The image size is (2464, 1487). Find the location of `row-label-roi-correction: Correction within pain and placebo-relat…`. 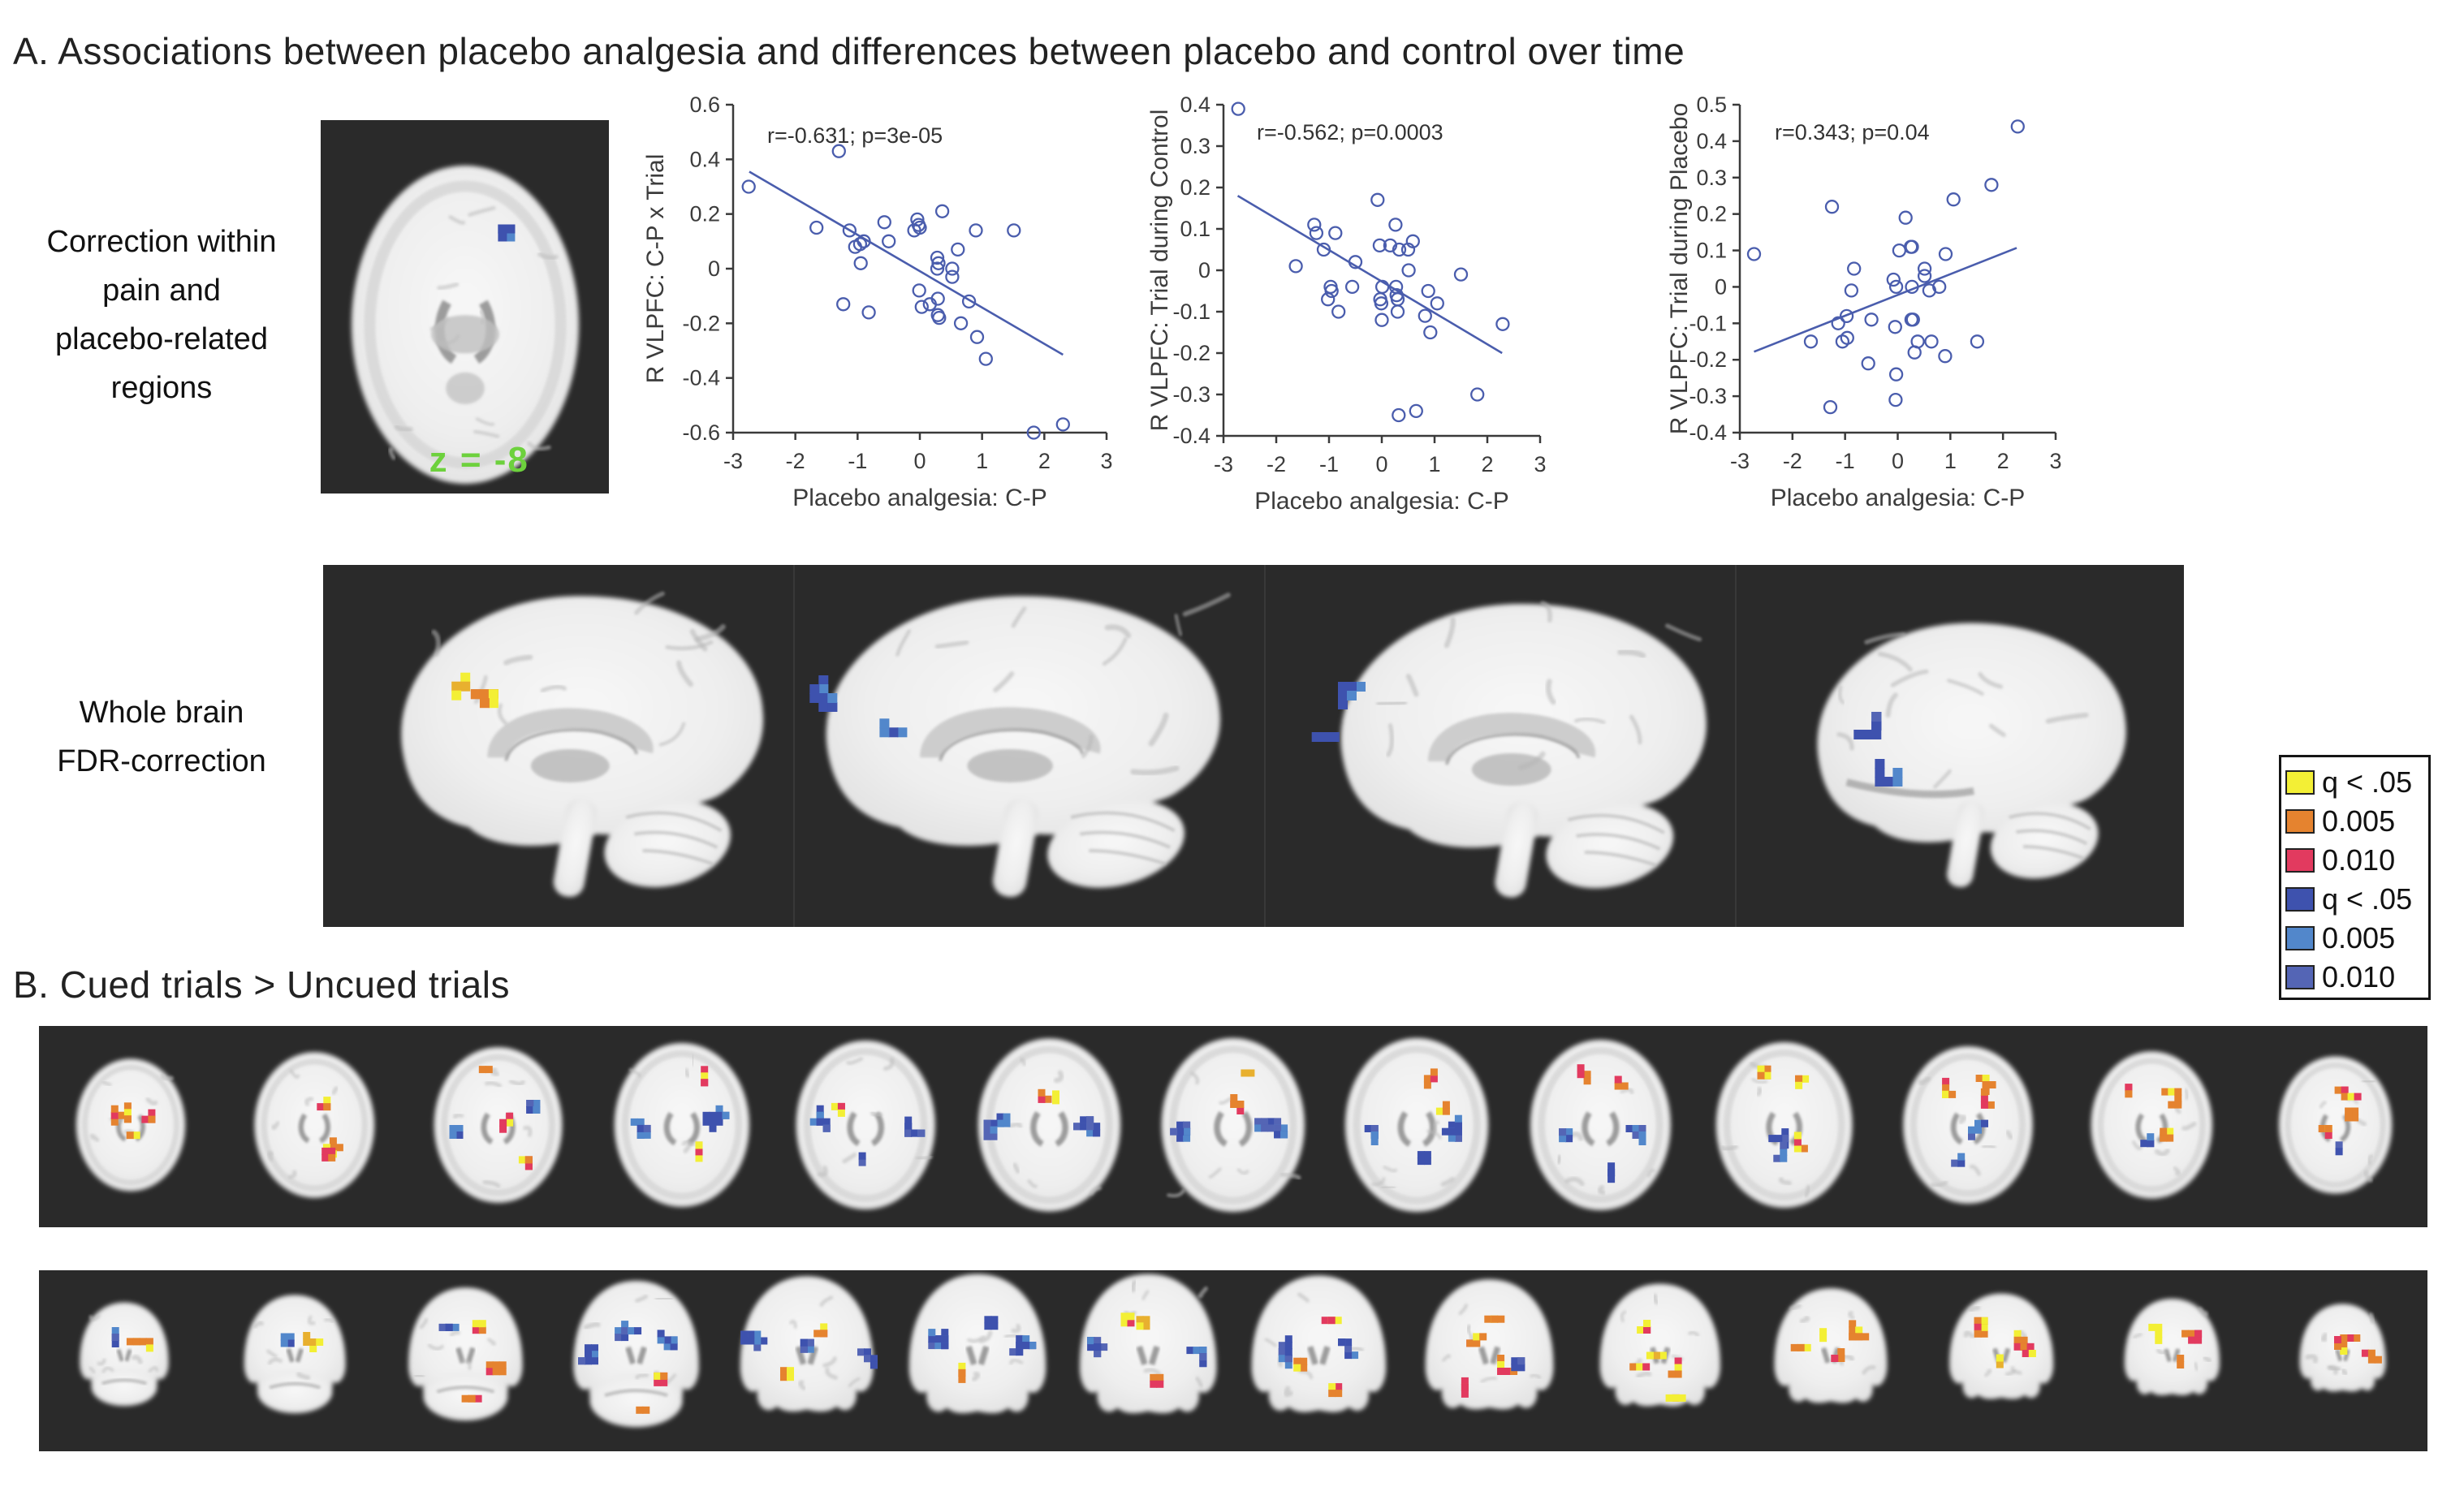

row-label-roi-correction: Correction within pain and placebo-relat… is located at coordinates (161, 315).